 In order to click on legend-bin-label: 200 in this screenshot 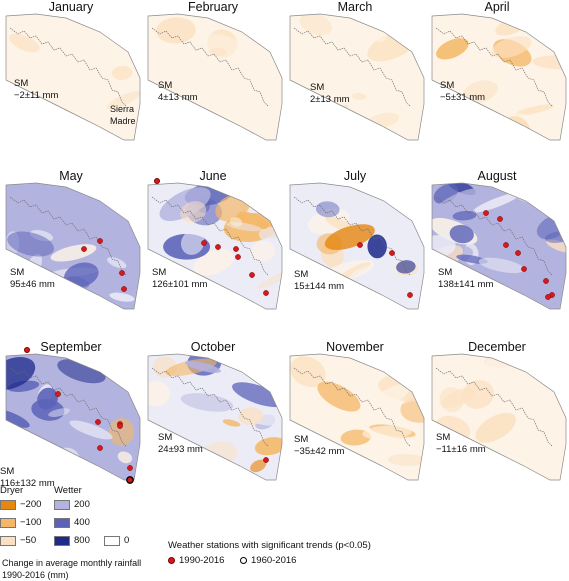, I will do `click(82, 504)`.